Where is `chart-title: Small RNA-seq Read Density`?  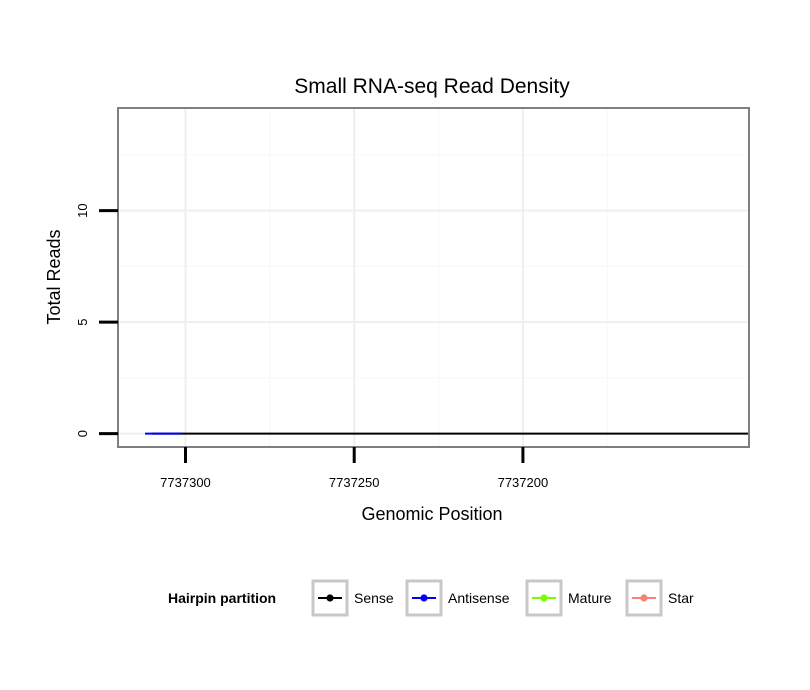
chart-title: Small RNA-seq Read Density is located at coordinates (432, 86).